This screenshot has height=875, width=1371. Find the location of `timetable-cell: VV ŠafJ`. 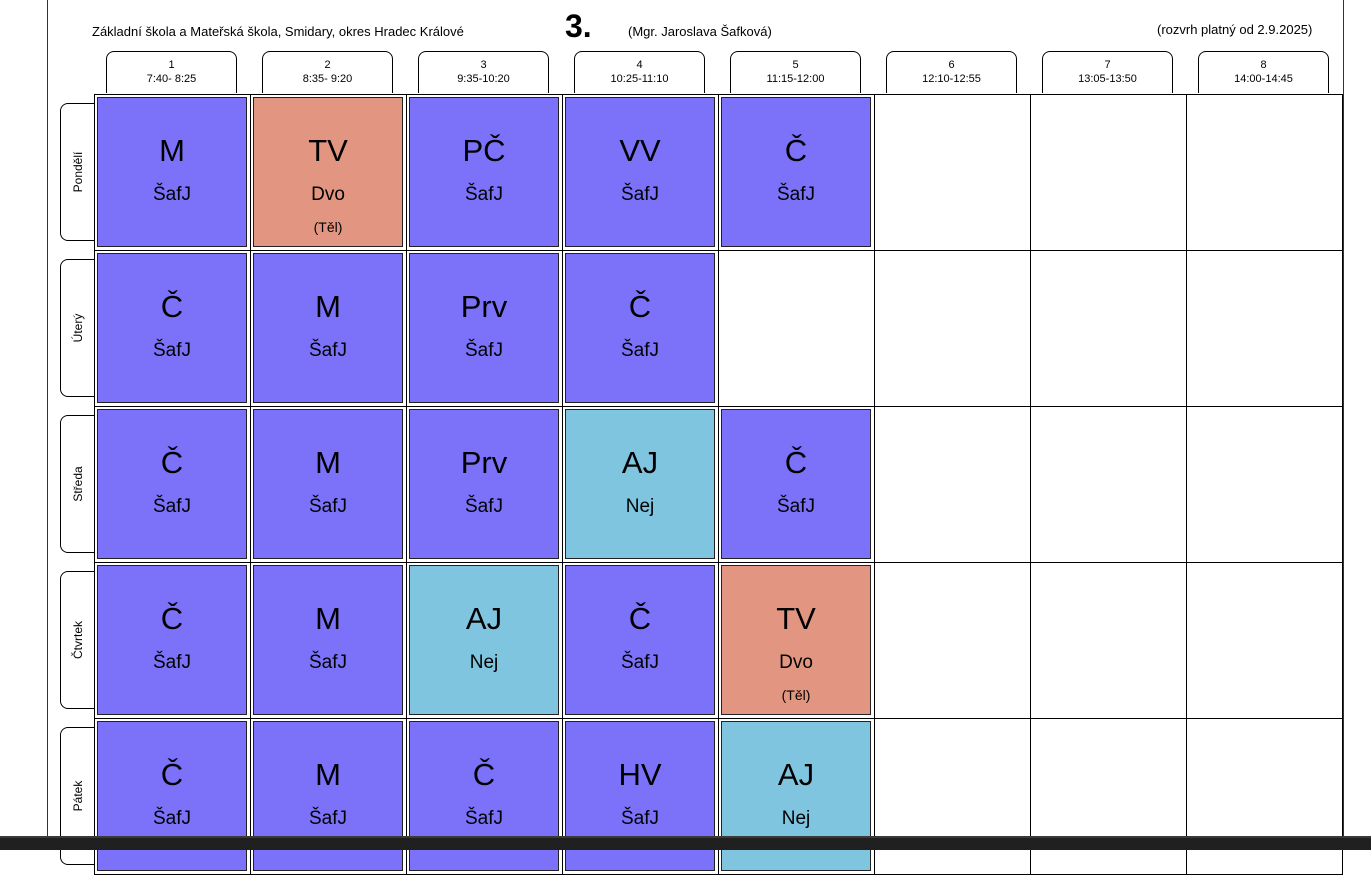

timetable-cell: VV ŠafJ is located at coordinates (641, 173).